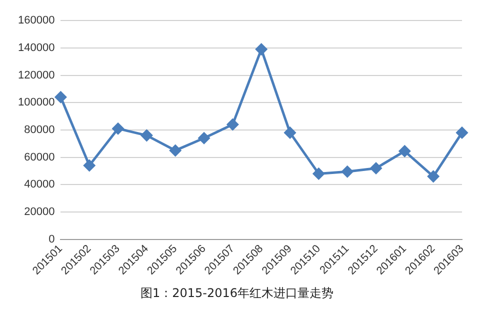 This screenshot has height=311, width=490. I want to click on y-tick-label: 100000, so click(36, 102).